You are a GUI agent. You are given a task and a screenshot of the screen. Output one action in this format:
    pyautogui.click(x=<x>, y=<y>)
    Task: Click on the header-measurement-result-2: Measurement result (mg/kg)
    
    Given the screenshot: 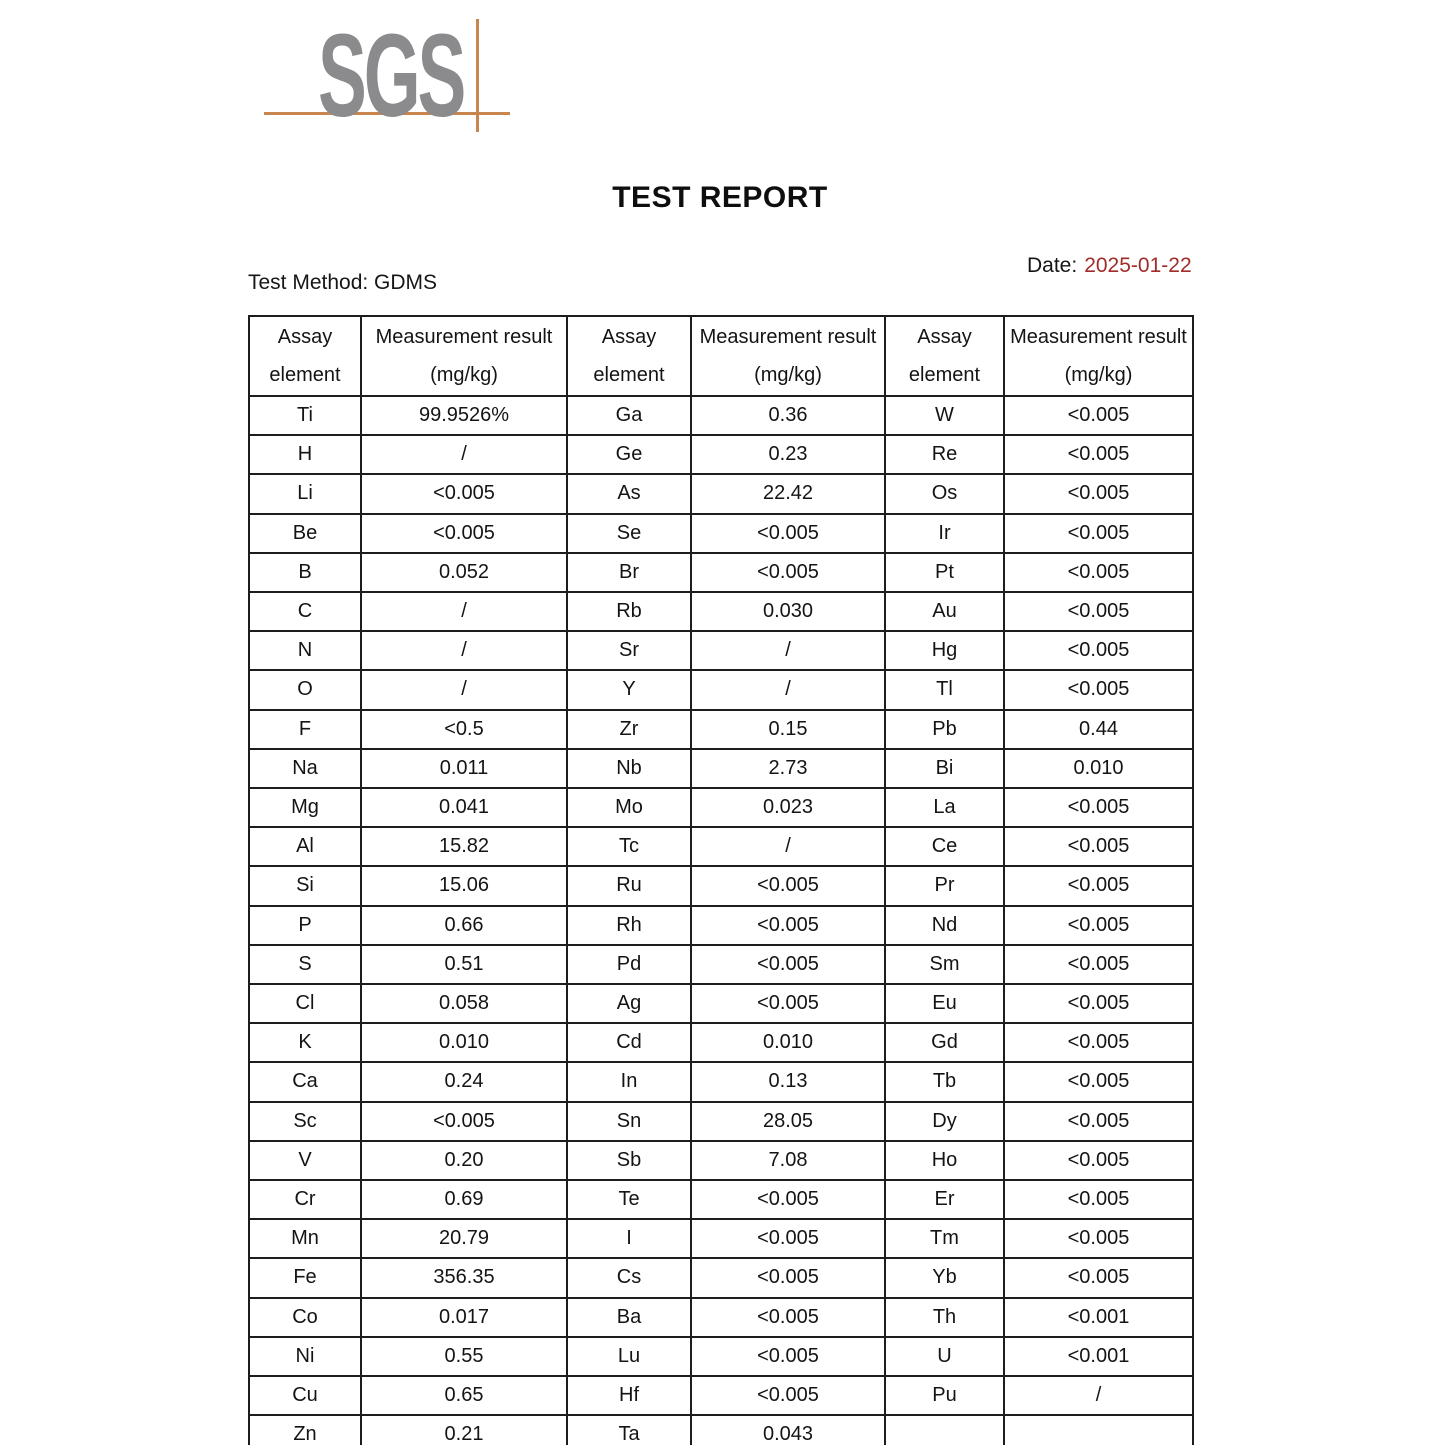 What is the action you would take?
    pyautogui.click(x=788, y=356)
    